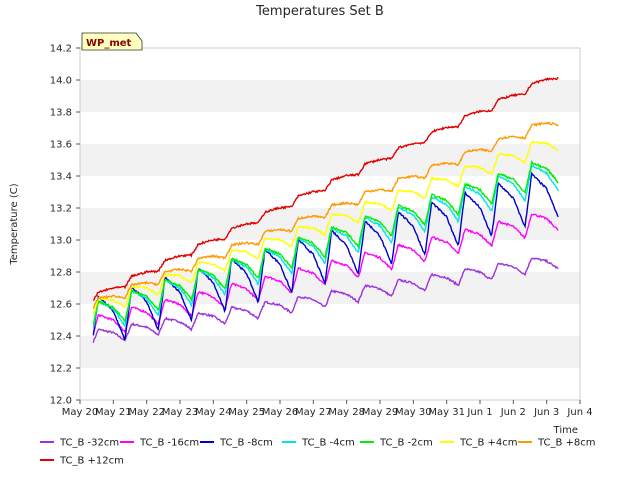 The image size is (640, 480). What do you see at coordinates (566, 443) in the screenshot?
I see `legend-label: TC_B +8cm` at bounding box center [566, 443].